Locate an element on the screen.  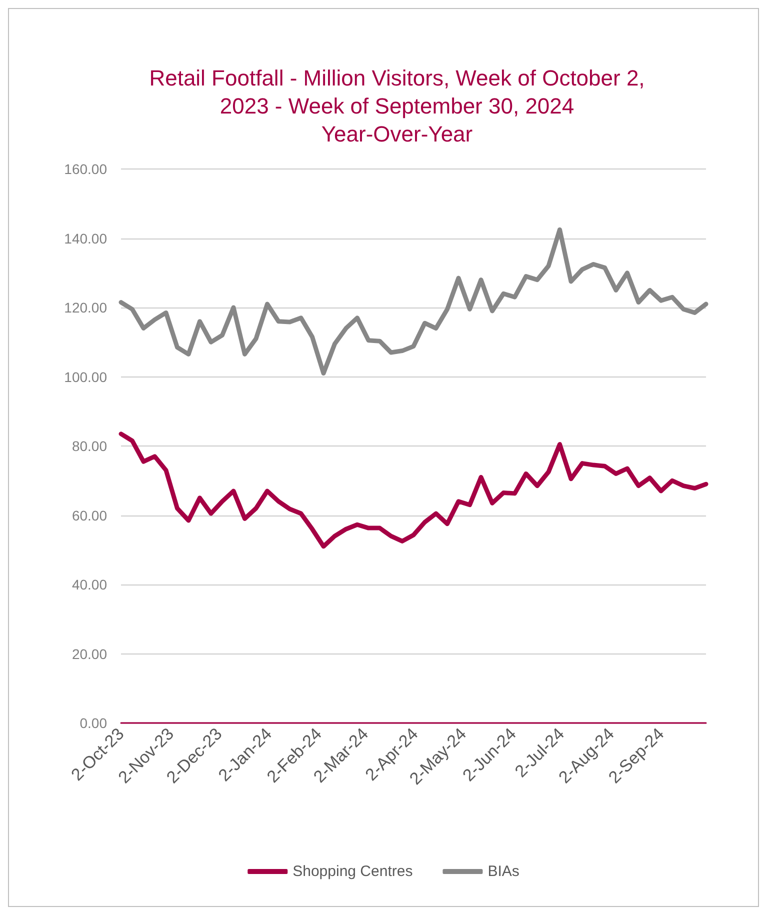
y-tick-label: 100.00 is located at coordinates (86, 376).